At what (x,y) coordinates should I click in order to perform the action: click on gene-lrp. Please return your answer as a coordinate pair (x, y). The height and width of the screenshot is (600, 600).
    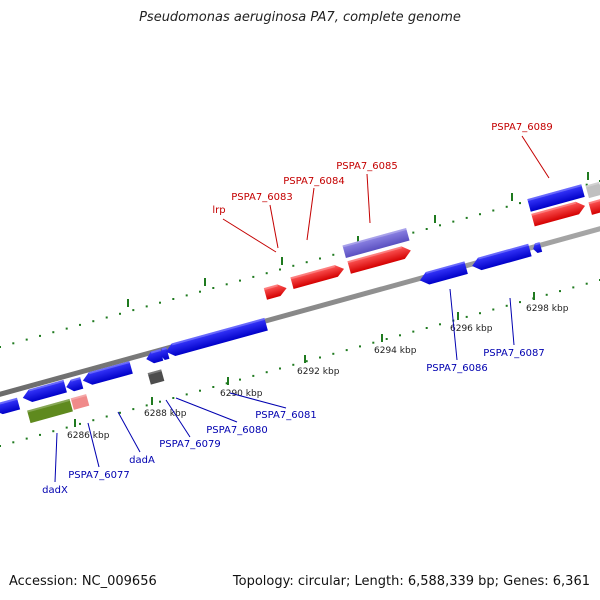
    Looking at the image, I should click on (275, 292).